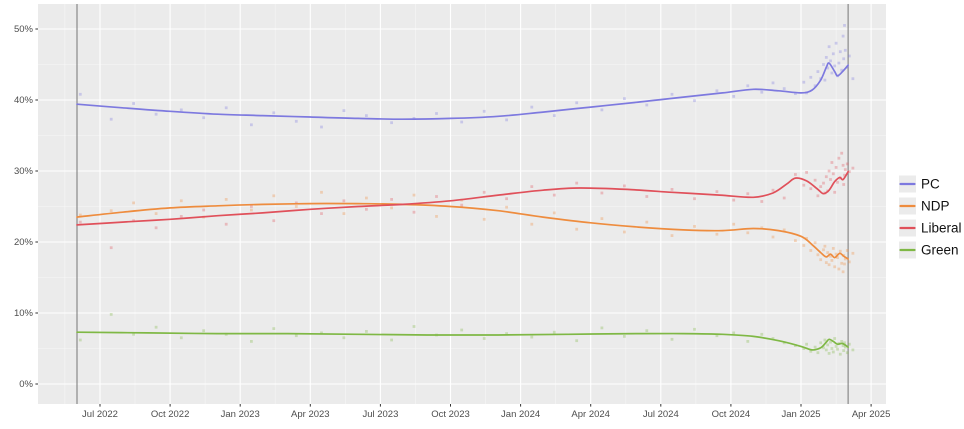  I want to click on legend-label-lib: Liberal, so click(941, 228).